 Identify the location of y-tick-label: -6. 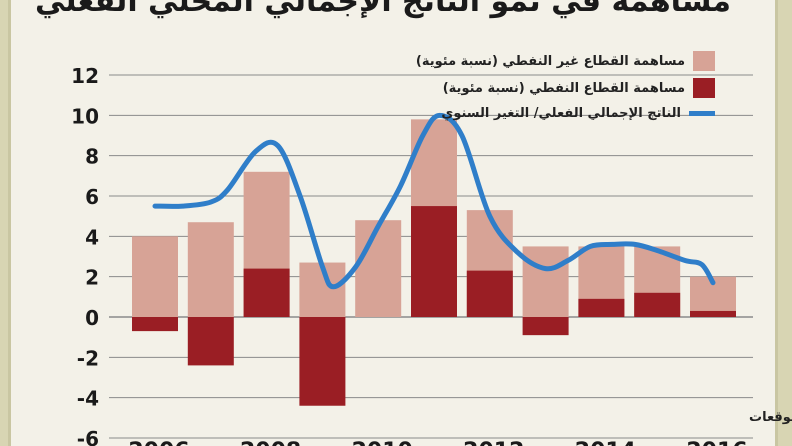
(88, 436).